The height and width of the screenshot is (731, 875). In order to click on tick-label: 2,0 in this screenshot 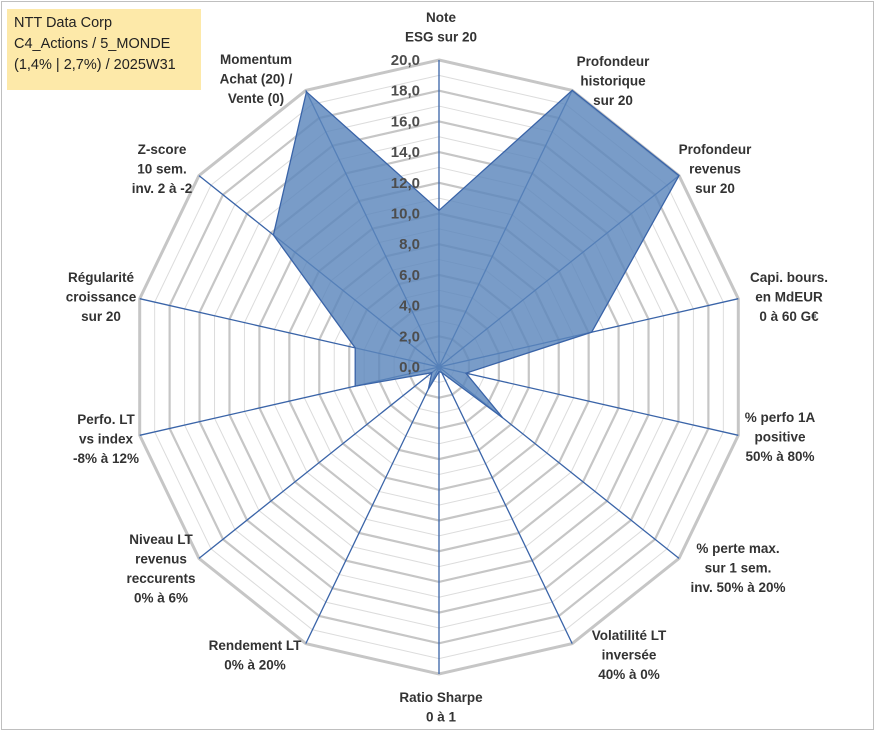, I will do `click(409, 336)`.